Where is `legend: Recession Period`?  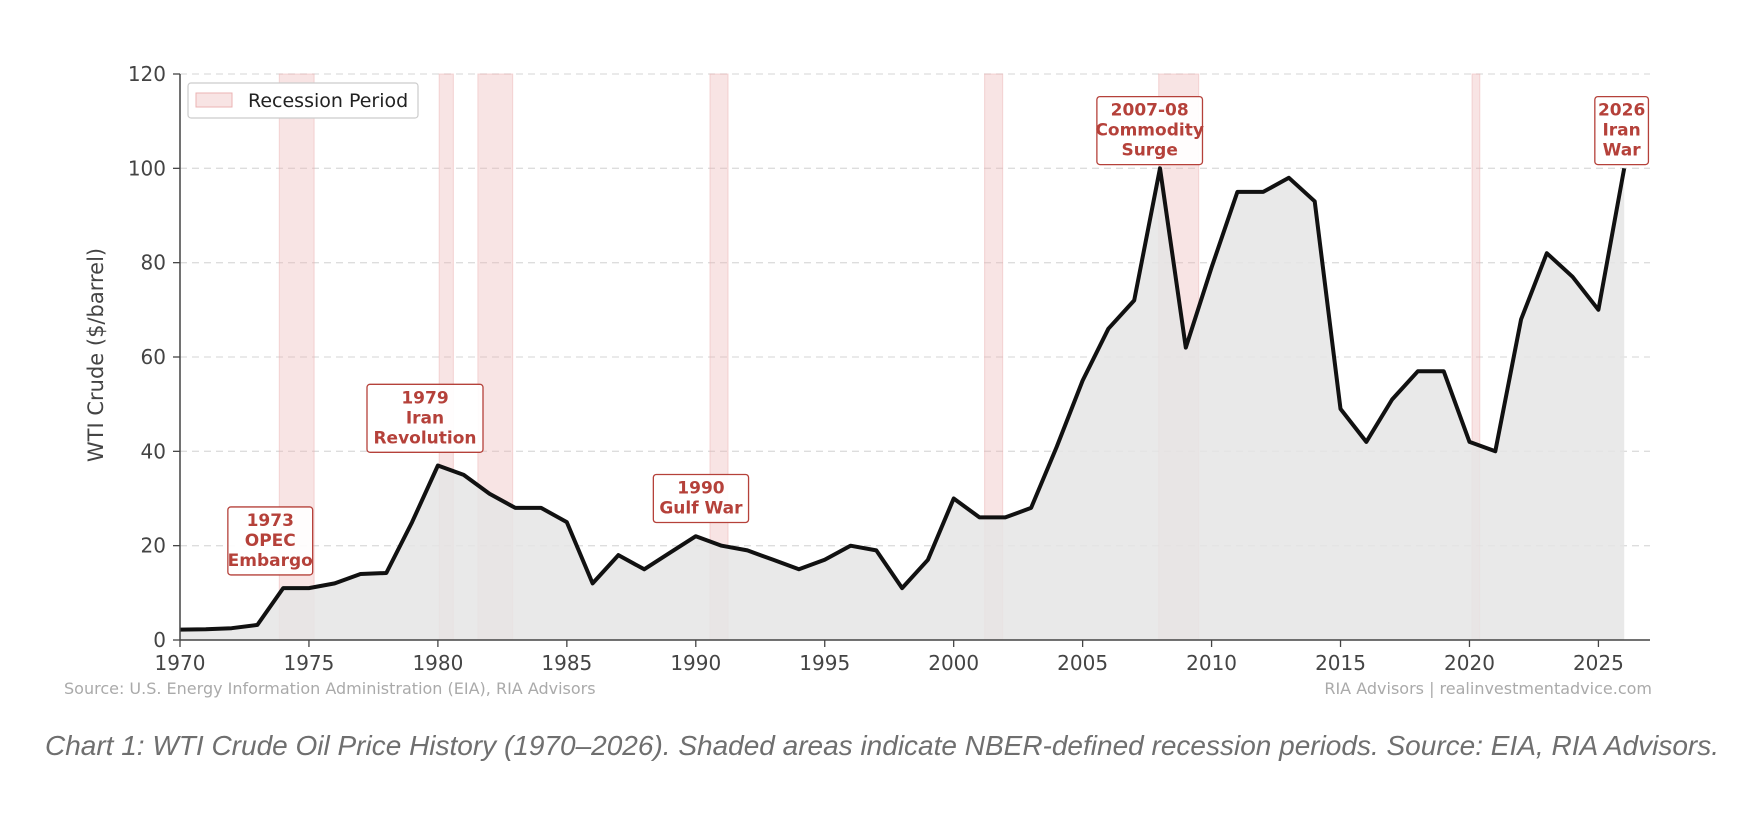
legend: Recession Period is located at coordinates (303, 100).